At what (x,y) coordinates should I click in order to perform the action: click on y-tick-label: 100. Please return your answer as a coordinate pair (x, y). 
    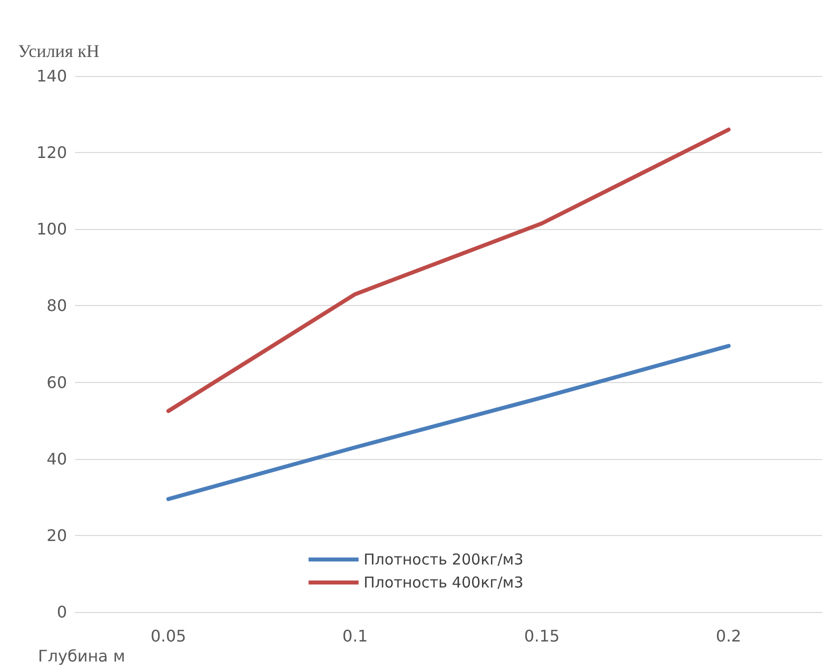
    Looking at the image, I should click on (51, 229).